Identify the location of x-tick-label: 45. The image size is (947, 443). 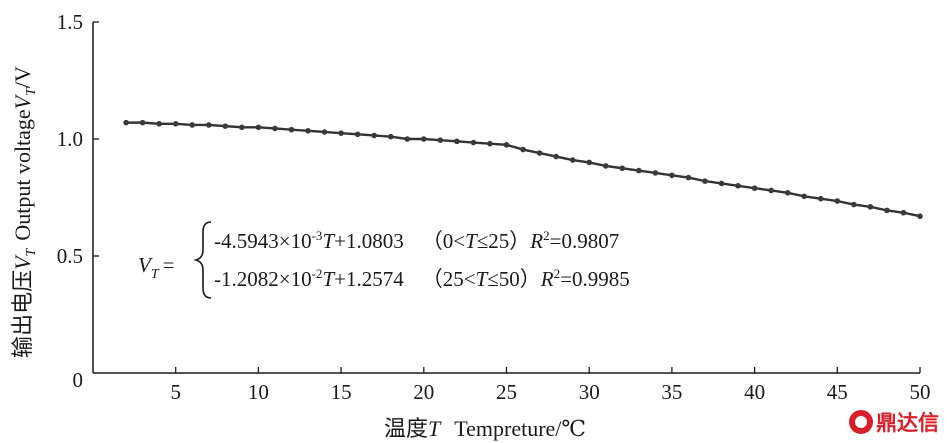
(837, 392).